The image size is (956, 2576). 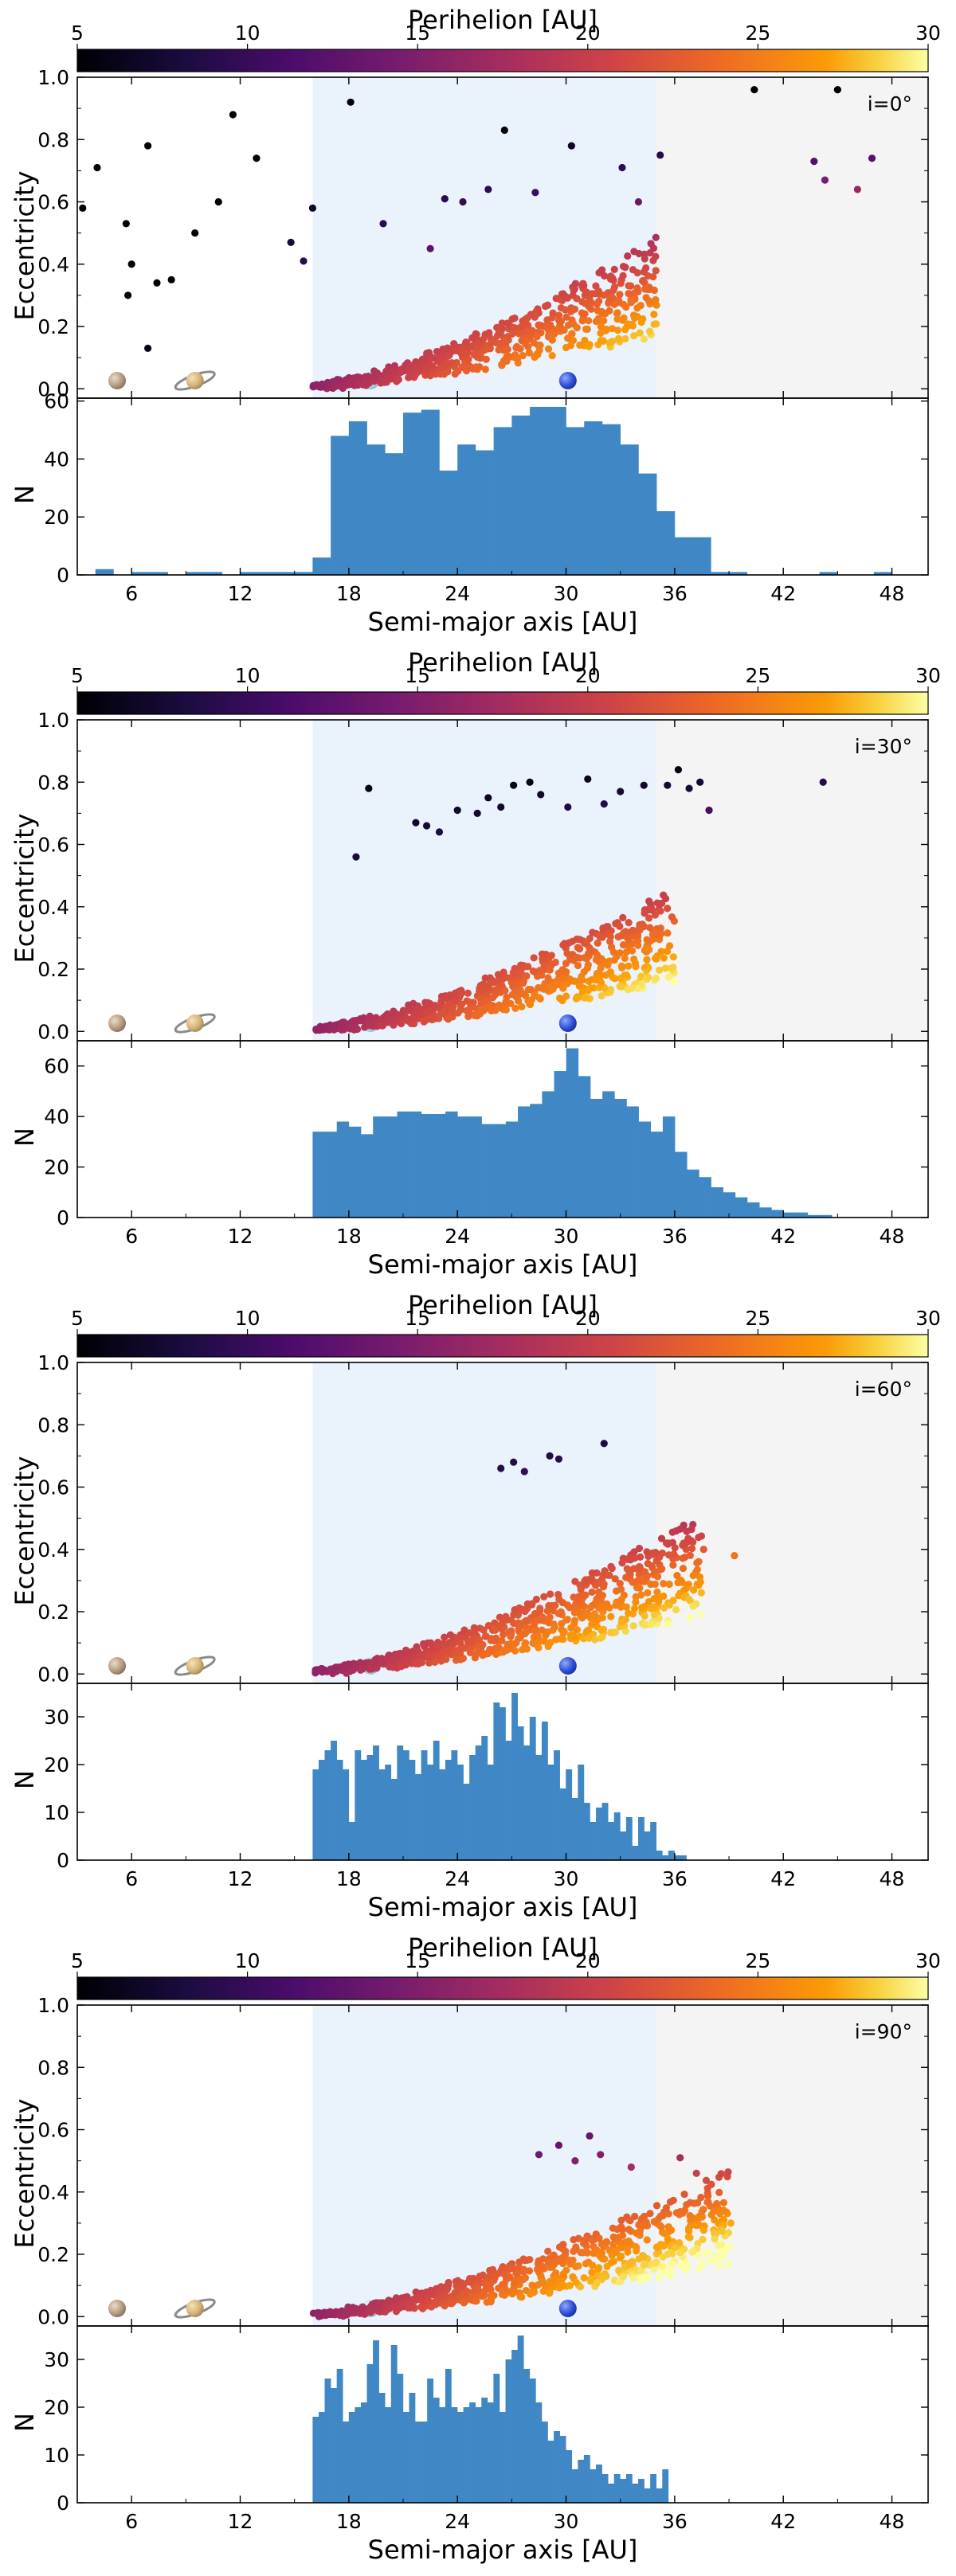 What do you see at coordinates (502, 2414) in the screenshot?
I see `histogram-frame` at bounding box center [502, 2414].